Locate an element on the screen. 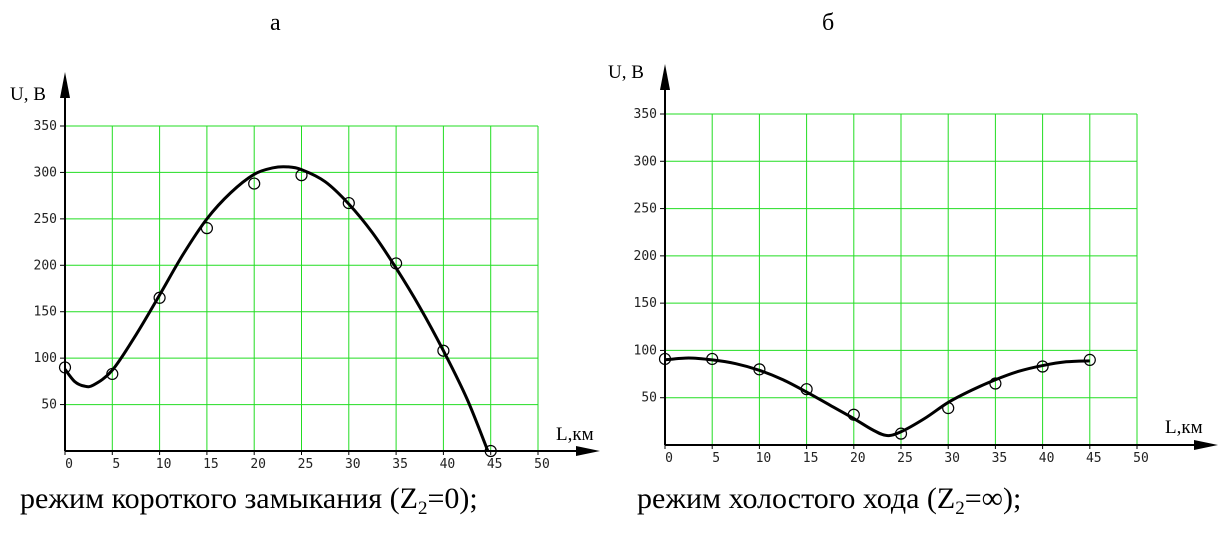  chart-caption: режим короткого замыкания (Z2=0); is located at coordinates (249, 500).